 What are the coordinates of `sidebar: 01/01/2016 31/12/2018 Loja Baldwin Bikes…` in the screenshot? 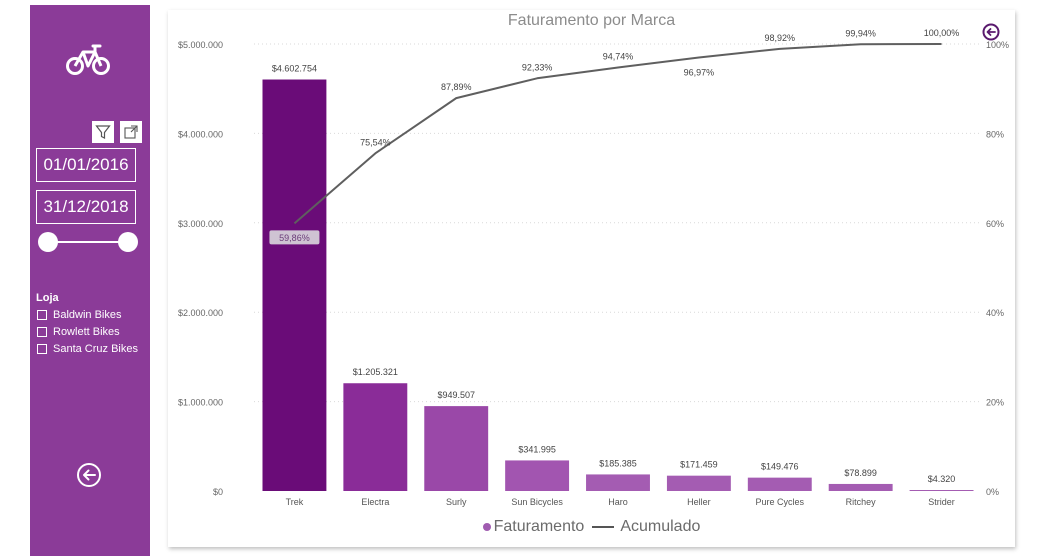 It's located at (90, 280).